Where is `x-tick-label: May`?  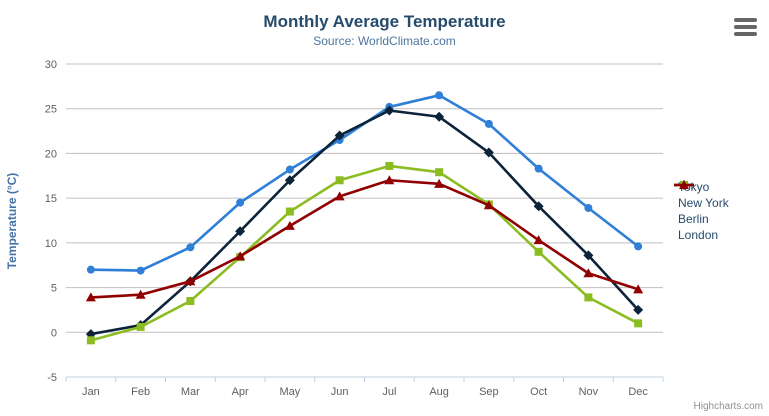
x-tick-label: May is located at coordinates (289, 392).